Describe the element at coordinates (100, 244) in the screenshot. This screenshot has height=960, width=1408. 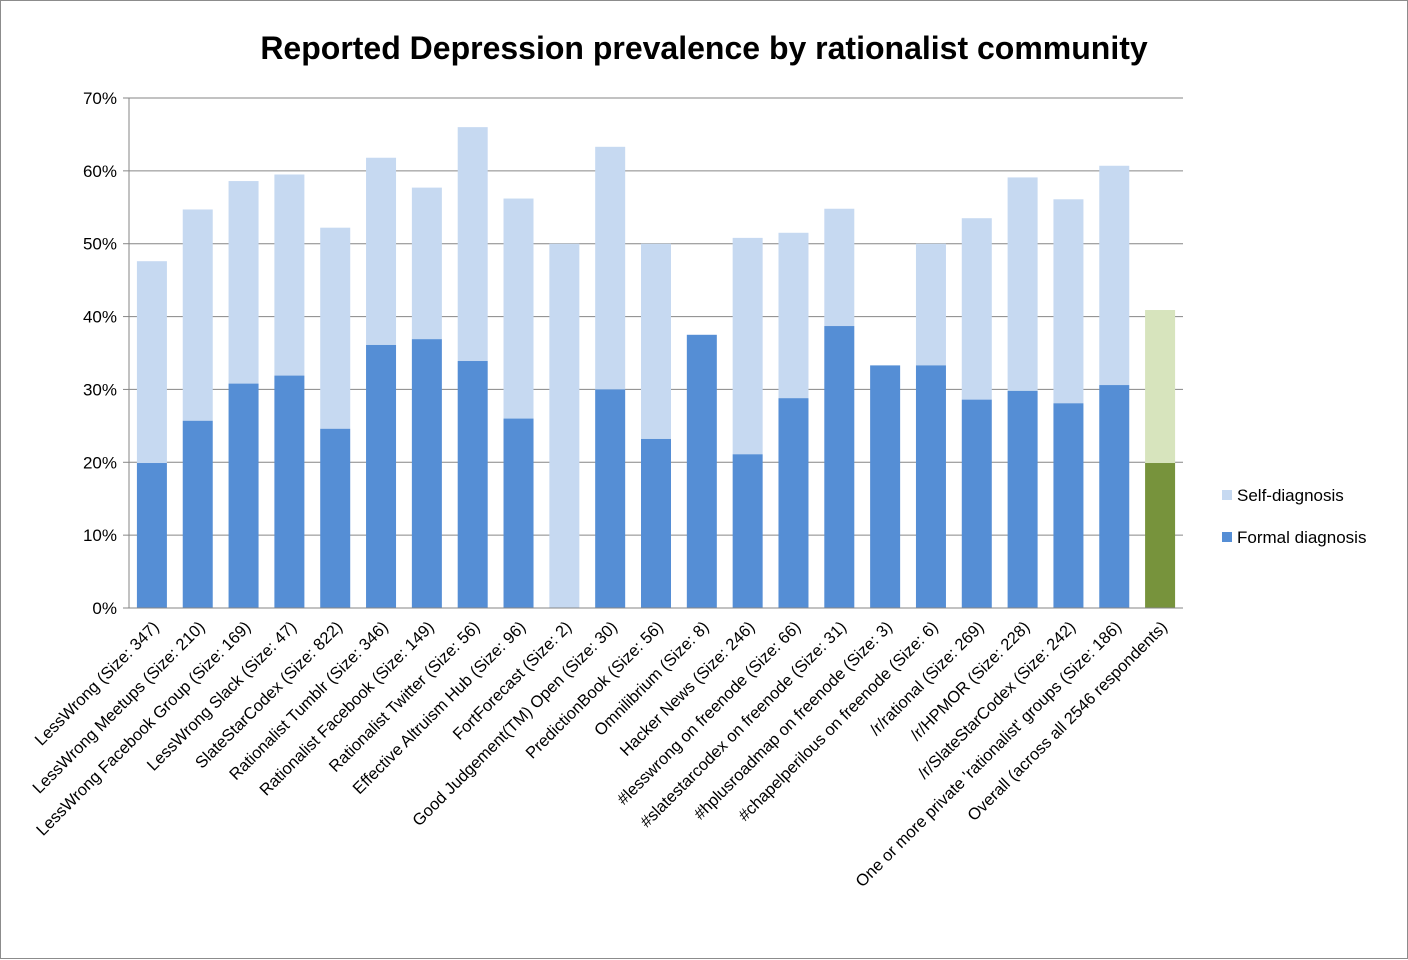
I see `y-tick-label: 50%` at that location.